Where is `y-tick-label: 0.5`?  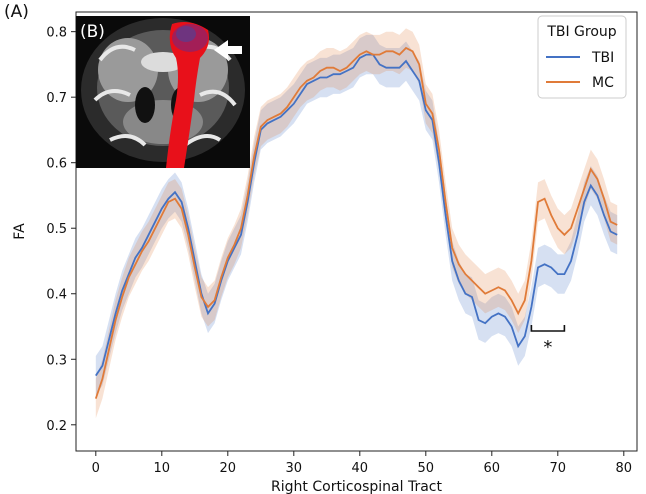
y-tick-label: 0.5 is located at coordinates (56, 229).